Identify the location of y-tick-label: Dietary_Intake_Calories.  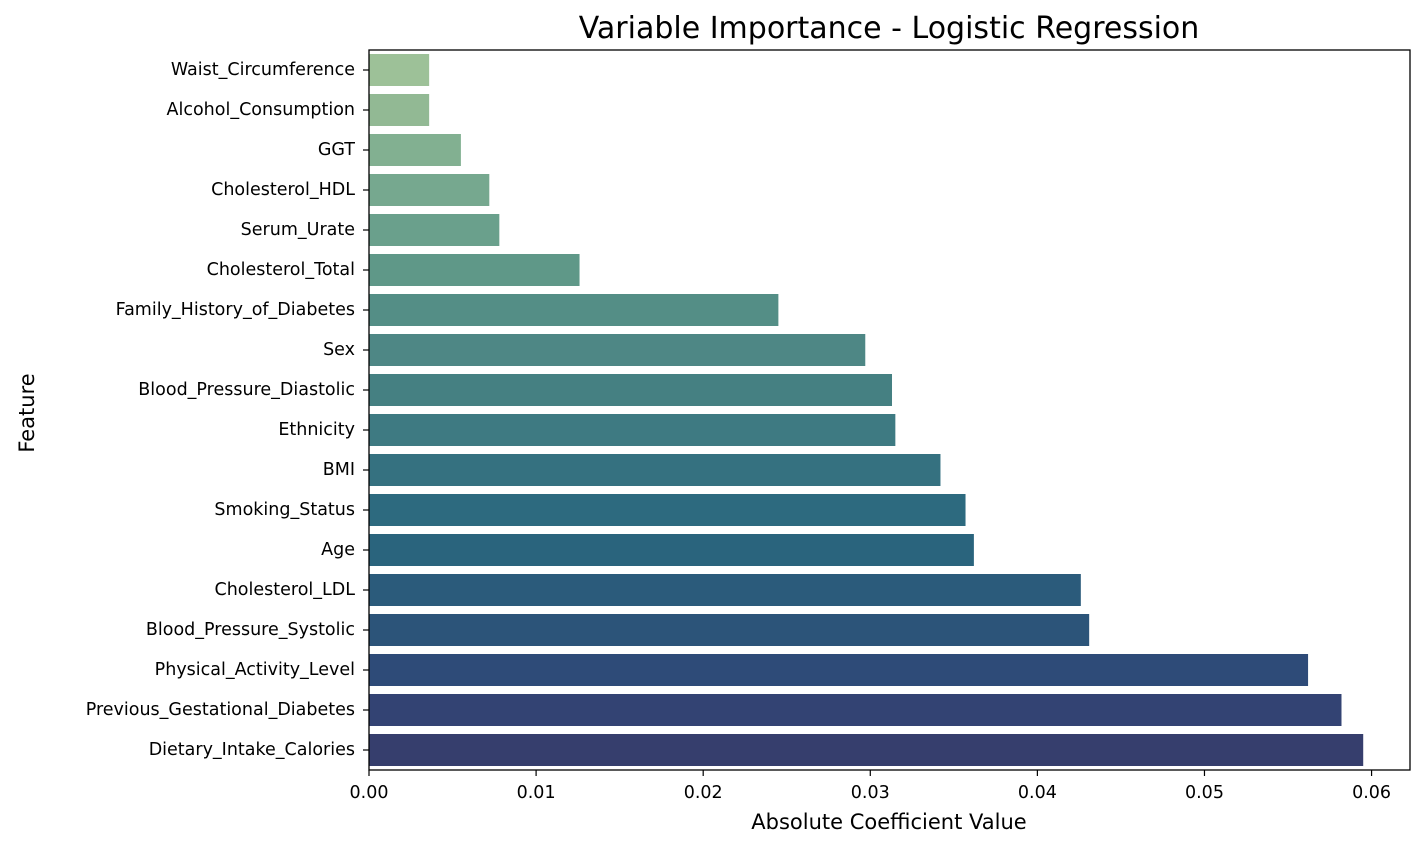
(252, 750).